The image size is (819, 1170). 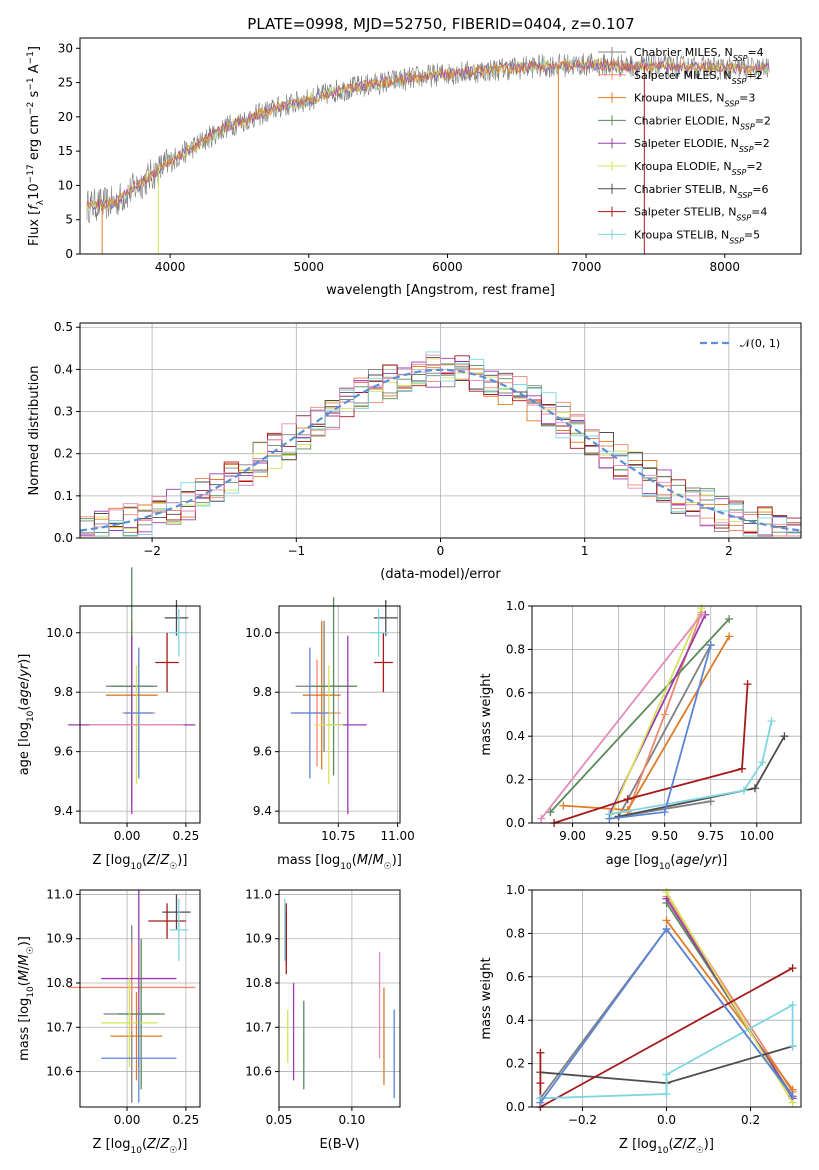 What do you see at coordinates (296, 551) in the screenshot?
I see `x-tick-label: −1` at bounding box center [296, 551].